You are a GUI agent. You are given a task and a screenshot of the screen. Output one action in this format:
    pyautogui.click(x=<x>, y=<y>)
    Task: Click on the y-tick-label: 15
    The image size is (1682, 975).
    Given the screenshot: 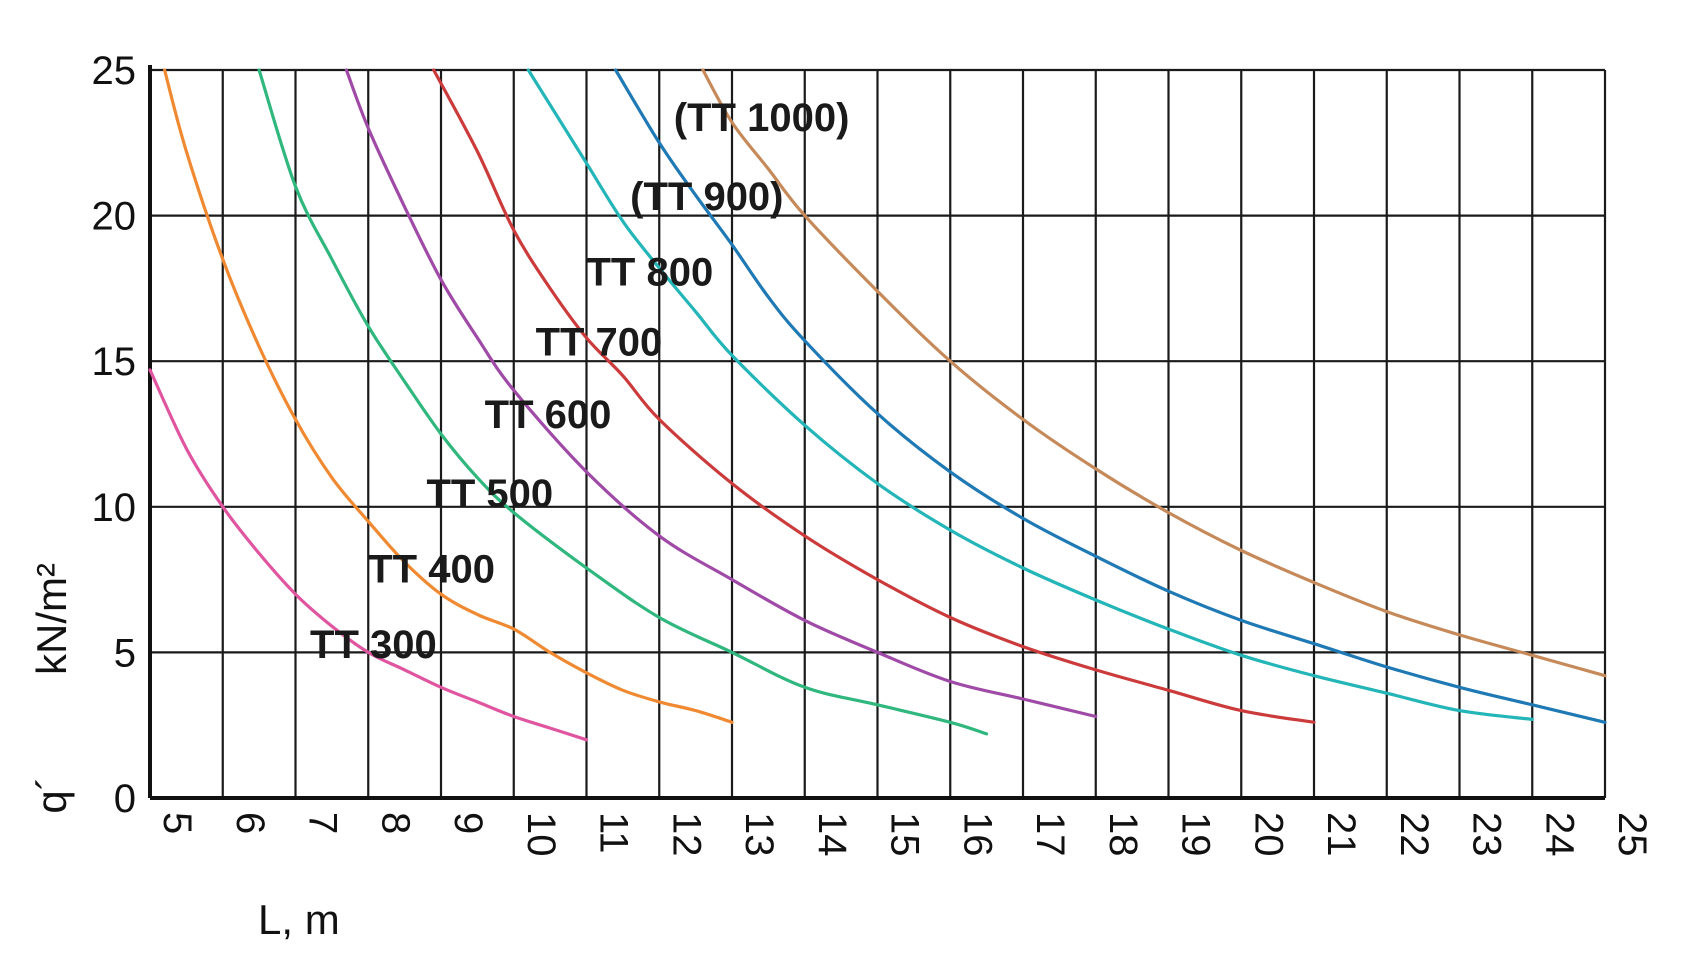 What is the action you would take?
    pyautogui.click(x=114, y=362)
    